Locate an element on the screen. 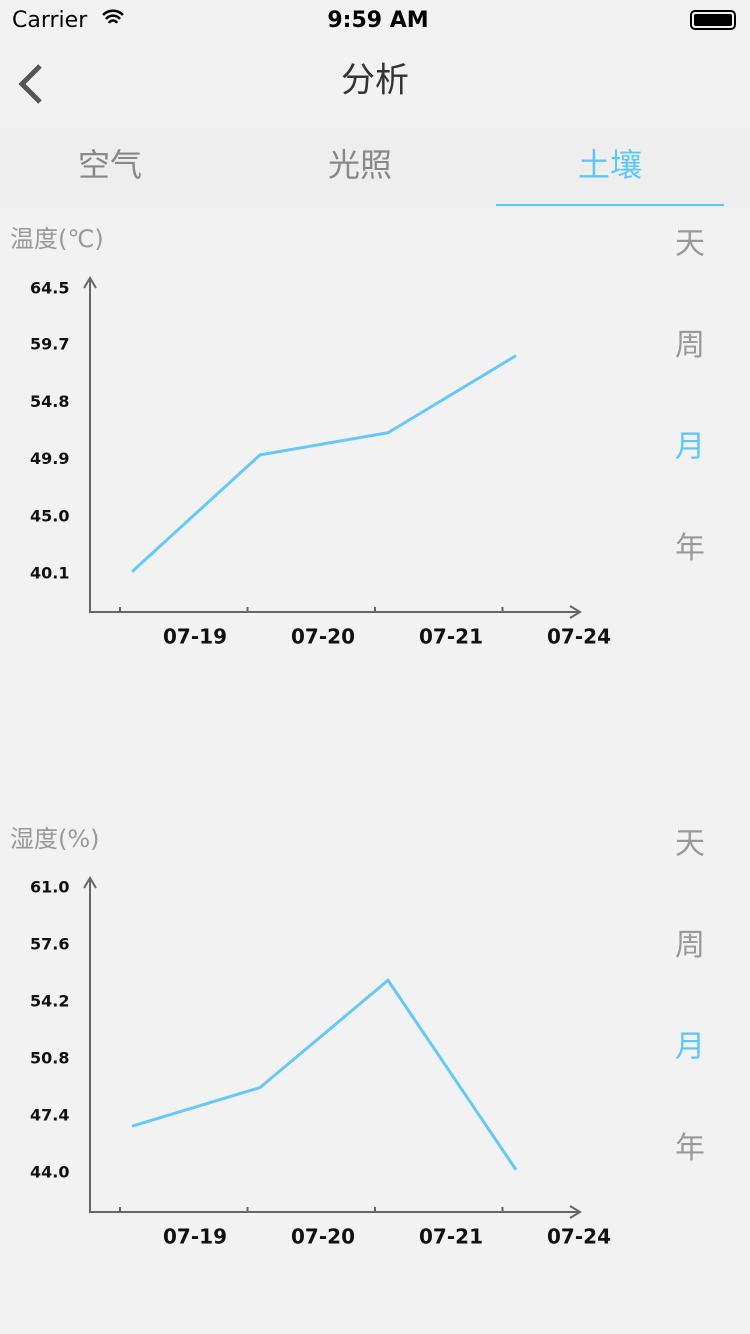 Image resolution: width=750 pixels, height=1334 pixels. battery-level is located at coordinates (713, 20).